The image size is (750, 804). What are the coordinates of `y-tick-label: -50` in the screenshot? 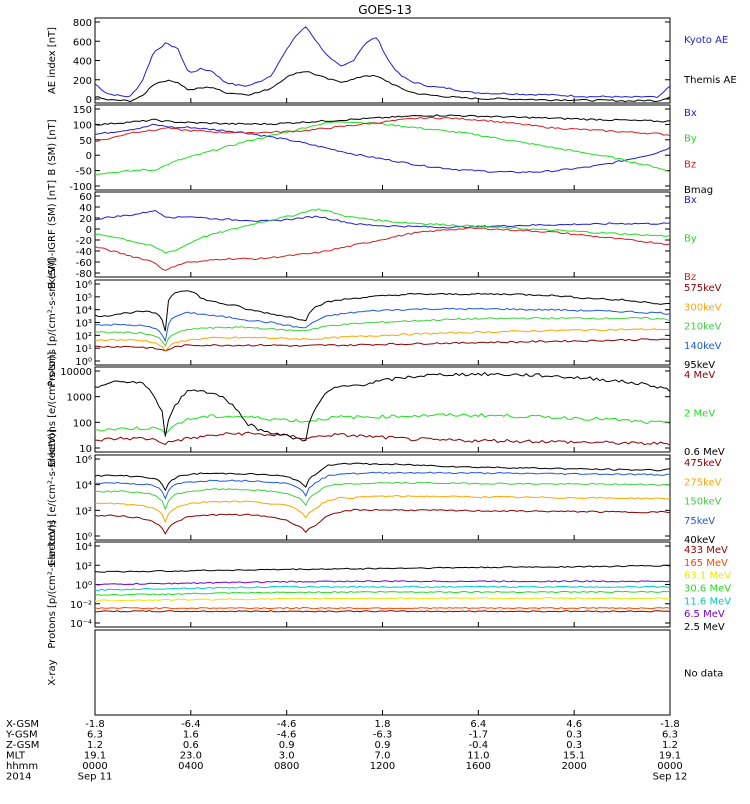 It's located at (84, 172).